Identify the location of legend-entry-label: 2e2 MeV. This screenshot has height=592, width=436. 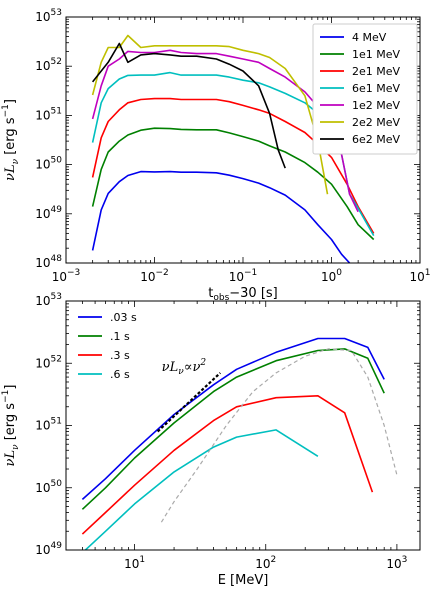
(376, 122).